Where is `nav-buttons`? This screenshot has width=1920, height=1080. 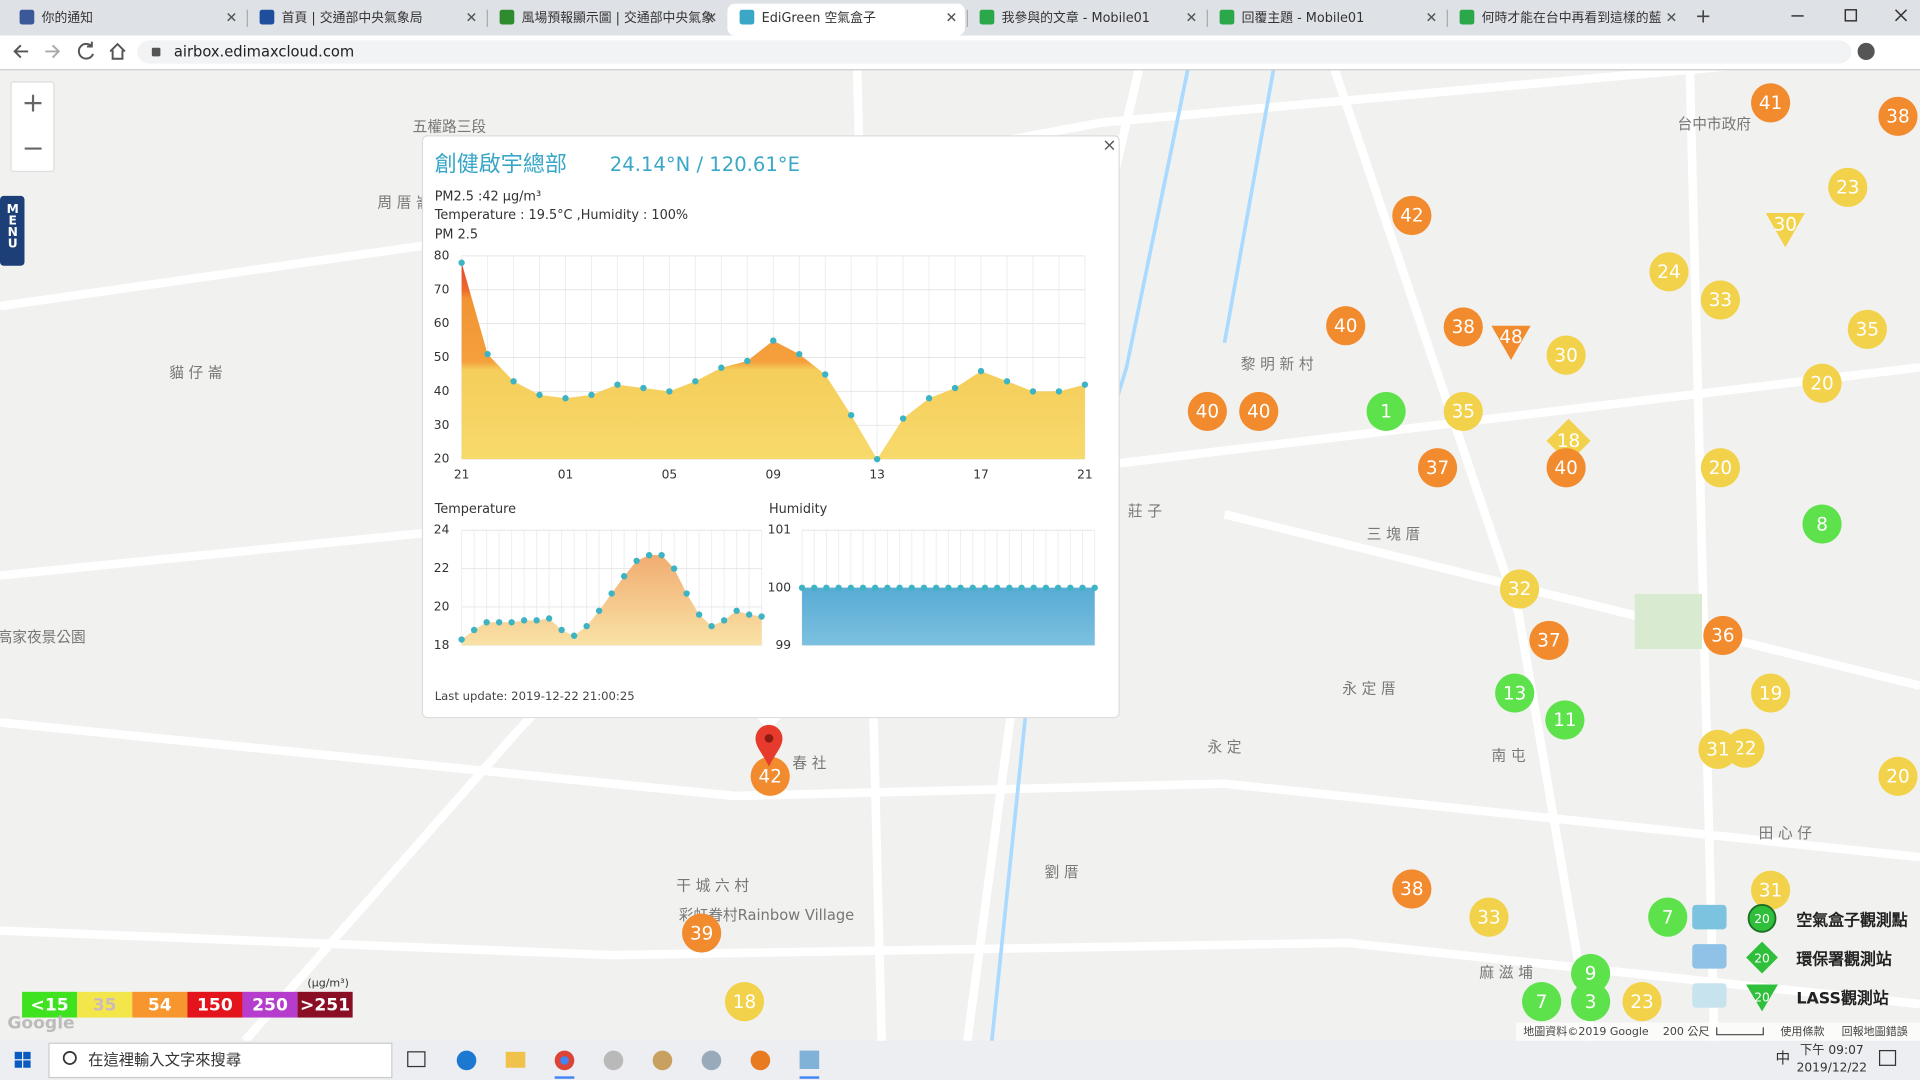 nav-buttons is located at coordinates (69, 50).